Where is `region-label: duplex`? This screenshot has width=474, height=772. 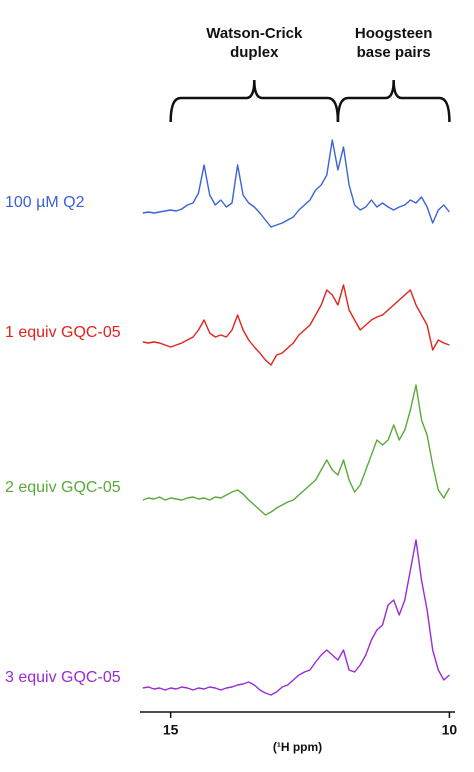
region-label: duplex is located at coordinates (254, 52).